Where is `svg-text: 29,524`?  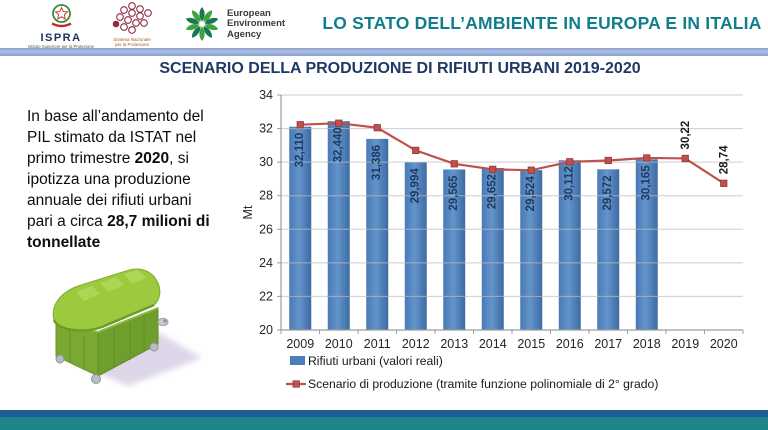 svg-text: 29,524 is located at coordinates (531, 194).